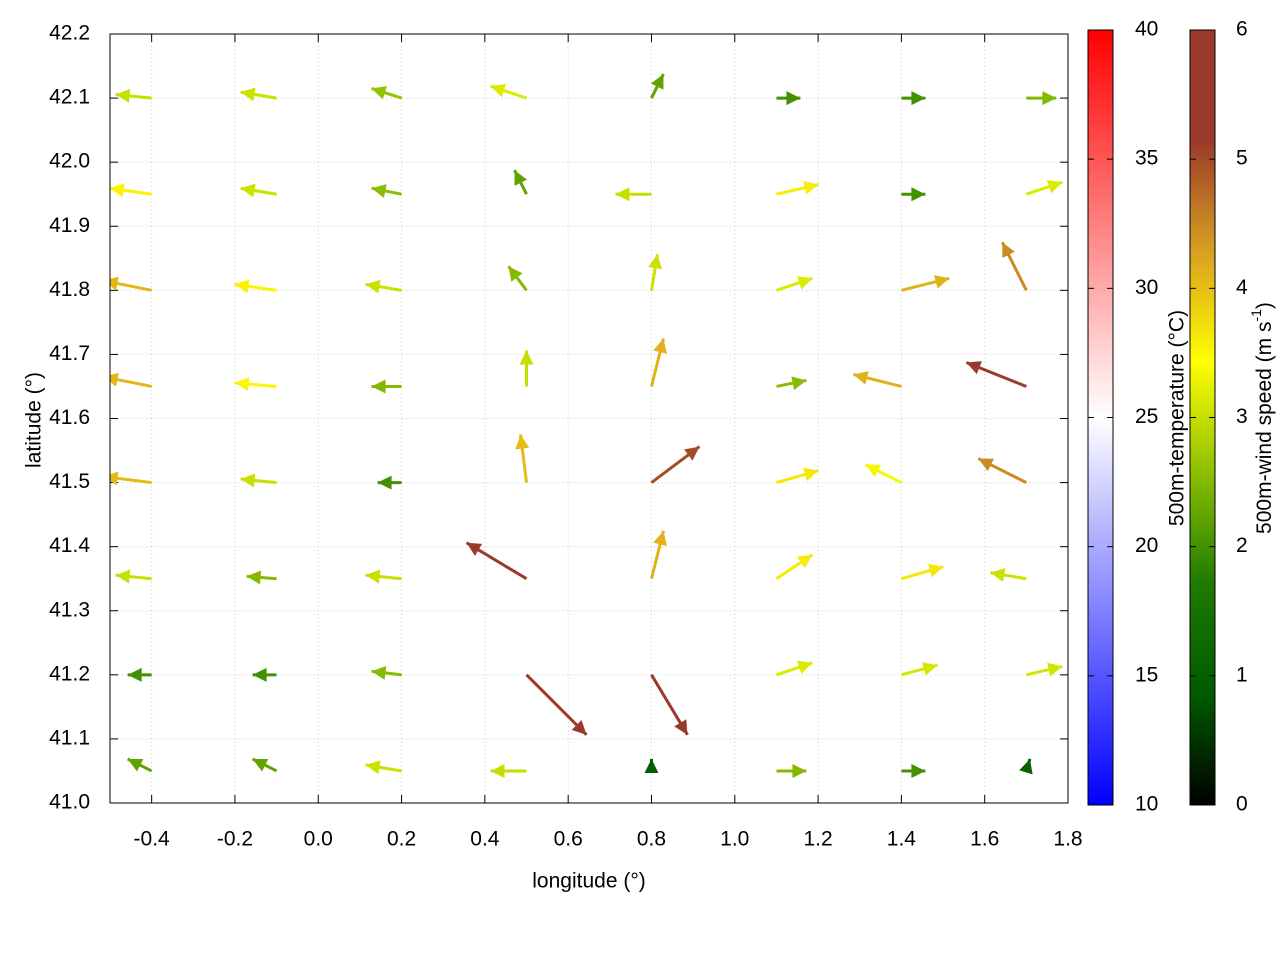  What do you see at coordinates (1242, 29) in the screenshot?
I see `colorbar-tick-label: 6` at bounding box center [1242, 29].